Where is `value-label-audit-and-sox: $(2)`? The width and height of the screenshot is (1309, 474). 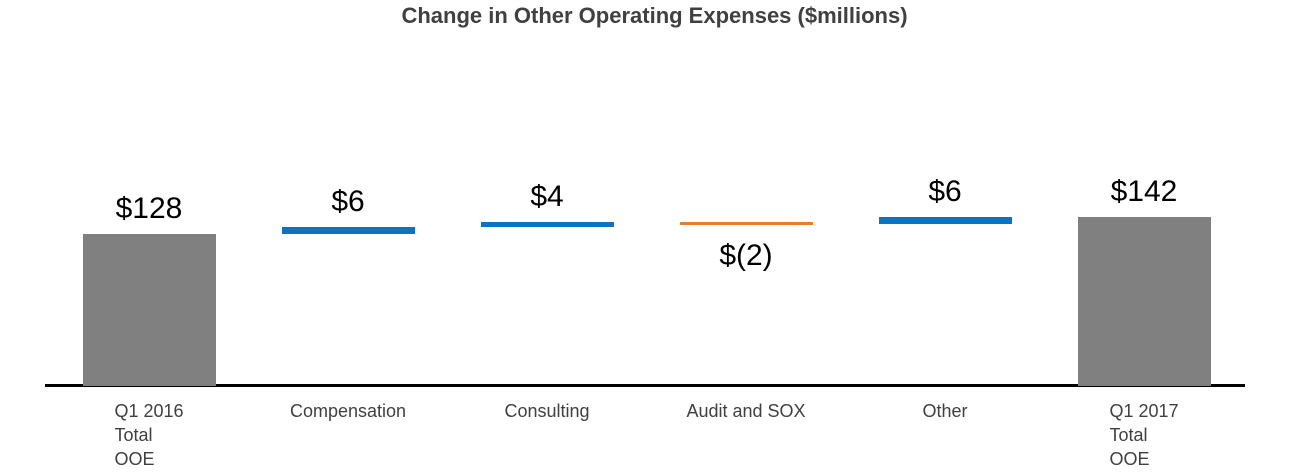 value-label-audit-and-sox: $(2) is located at coordinates (746, 256).